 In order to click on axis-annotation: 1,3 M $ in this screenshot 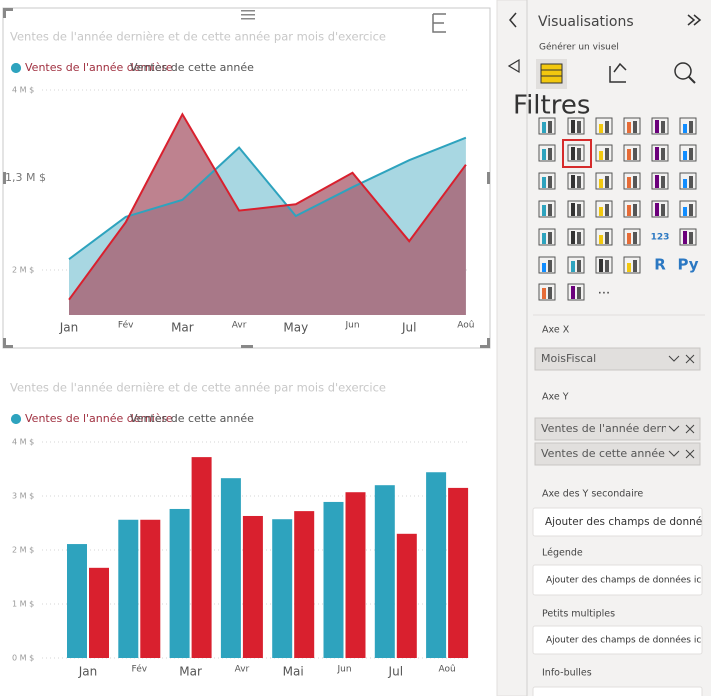, I will do `click(25, 177)`.